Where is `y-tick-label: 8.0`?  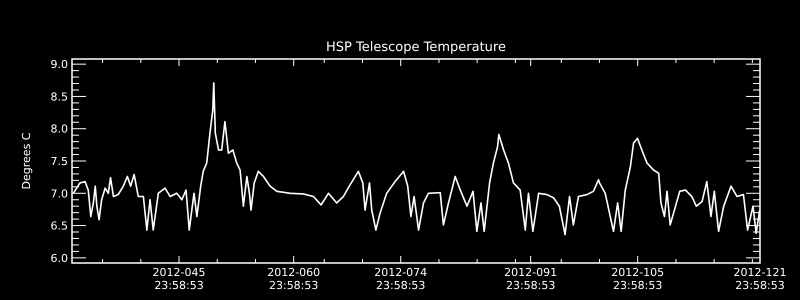 y-tick-label: 8.0 is located at coordinates (59, 129).